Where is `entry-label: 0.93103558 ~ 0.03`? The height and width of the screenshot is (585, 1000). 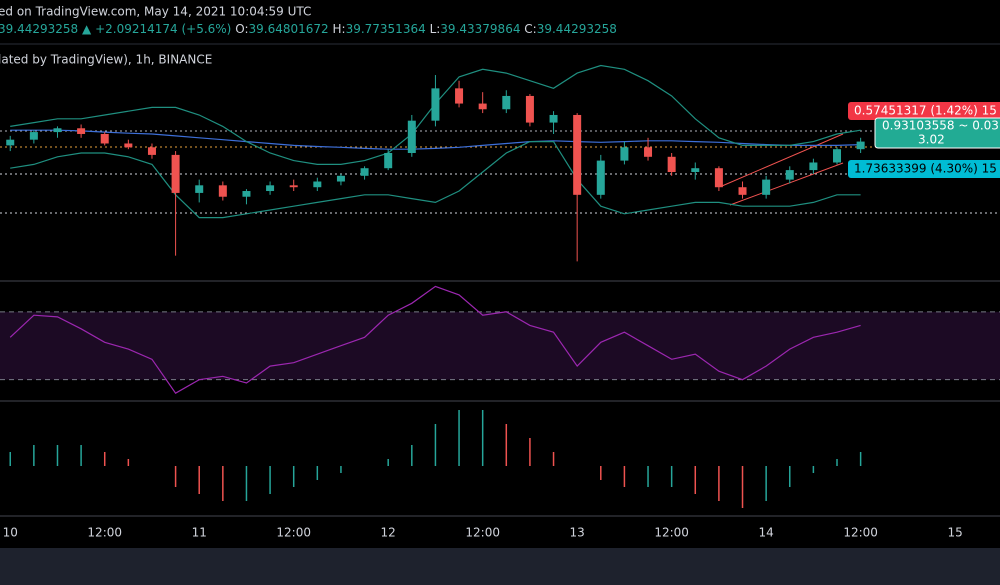 entry-label: 0.93103558 ~ 0.03 is located at coordinates (940, 126).